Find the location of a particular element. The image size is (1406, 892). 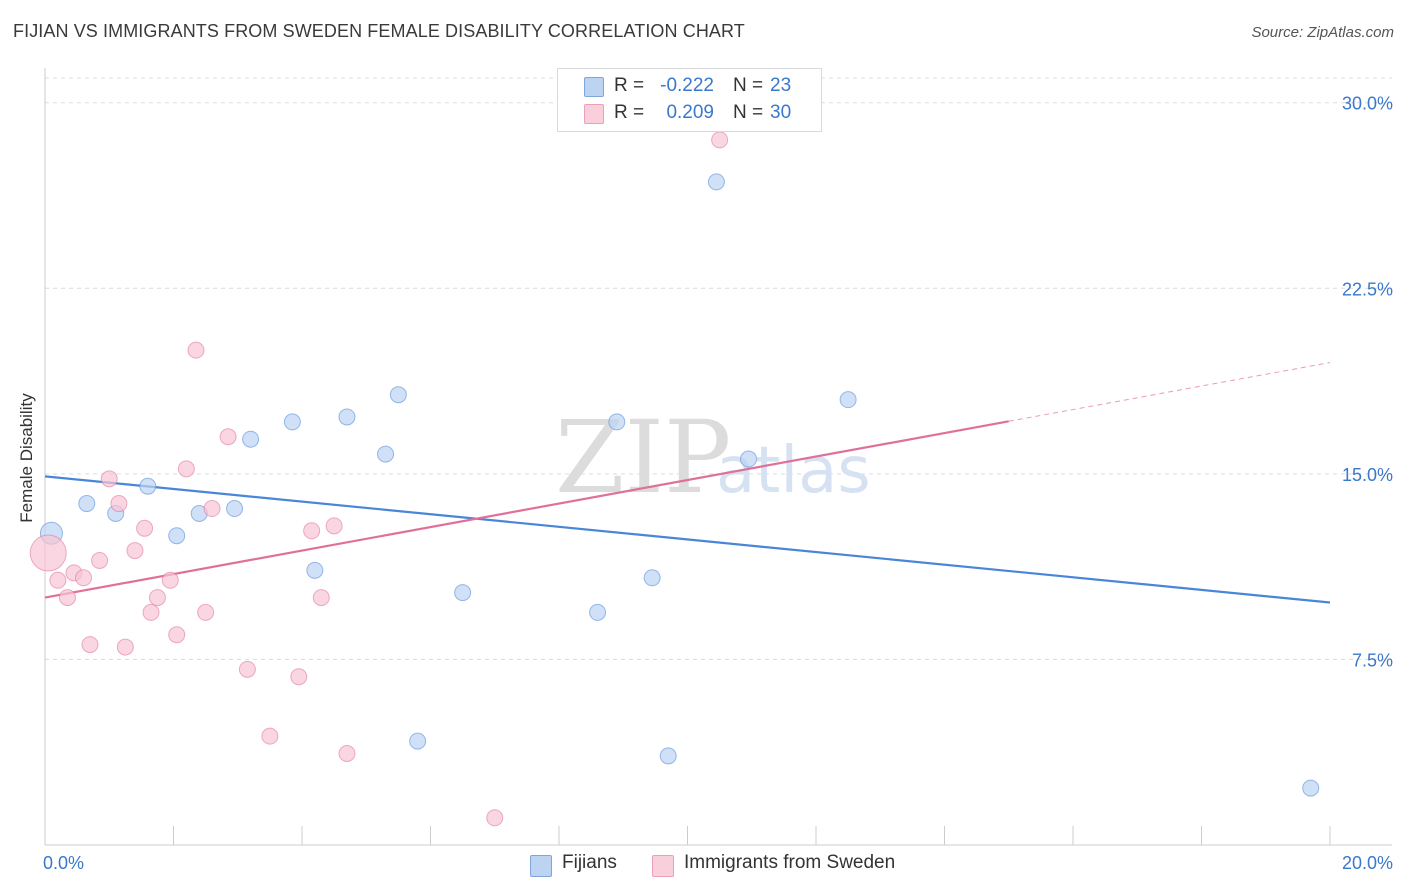

y-tick-label: 7.5% is located at coordinates (1372, 660).